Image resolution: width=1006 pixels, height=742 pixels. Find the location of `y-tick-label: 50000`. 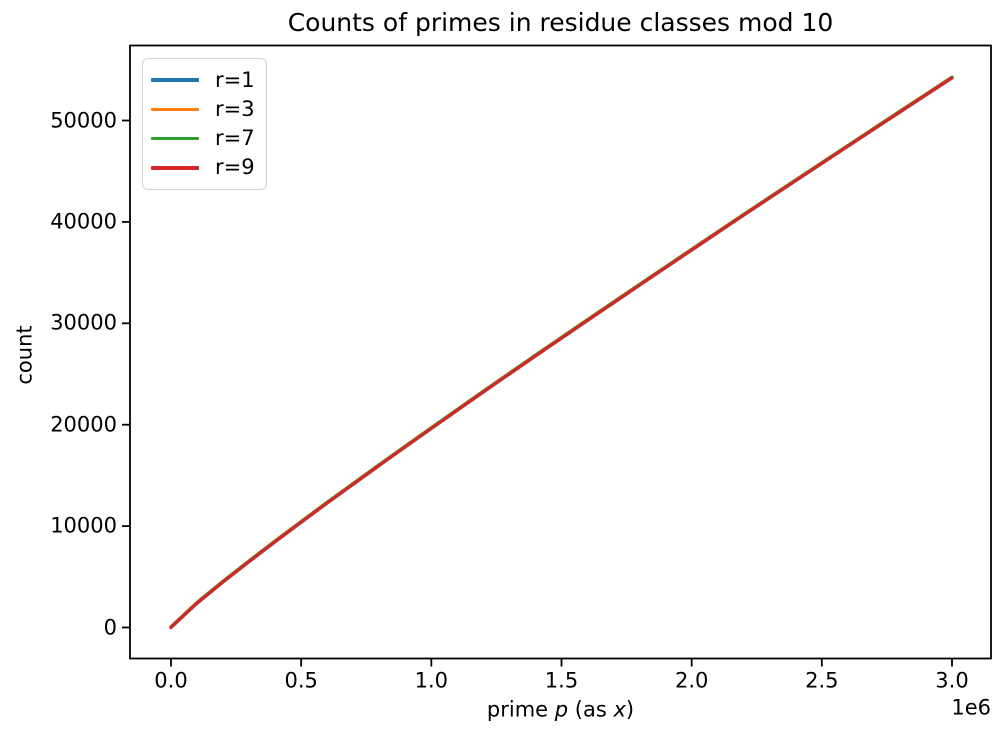

y-tick-label: 50000 is located at coordinates (83, 120).